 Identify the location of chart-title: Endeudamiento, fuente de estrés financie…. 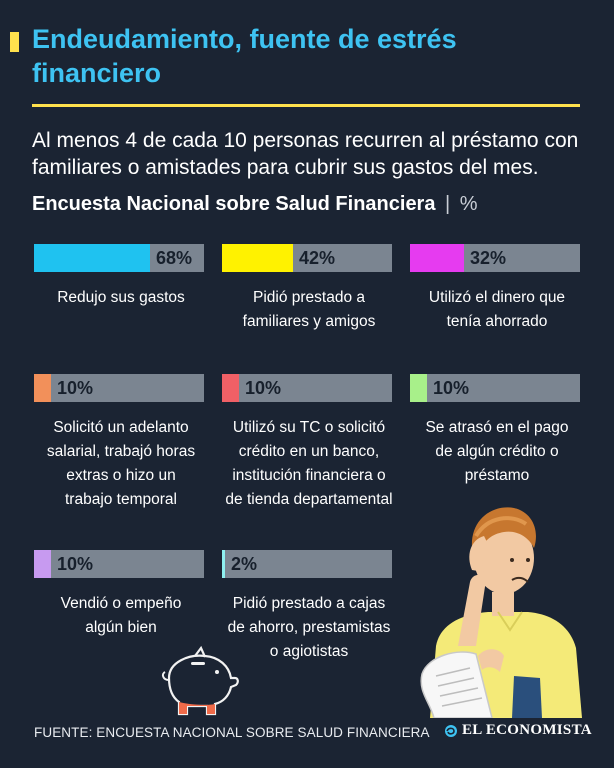
(244, 56).